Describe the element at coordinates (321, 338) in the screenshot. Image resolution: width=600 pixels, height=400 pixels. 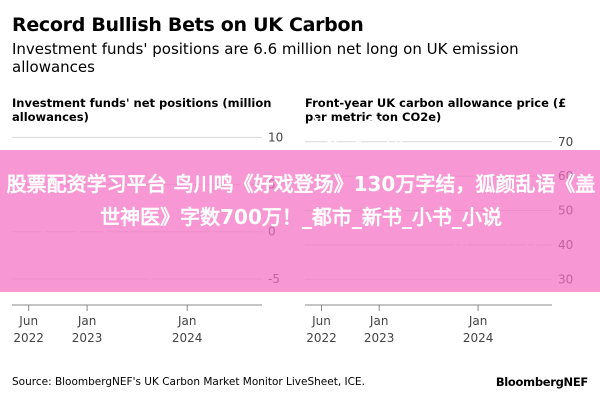
I see `x-tick-year-1-0: 2022` at that location.